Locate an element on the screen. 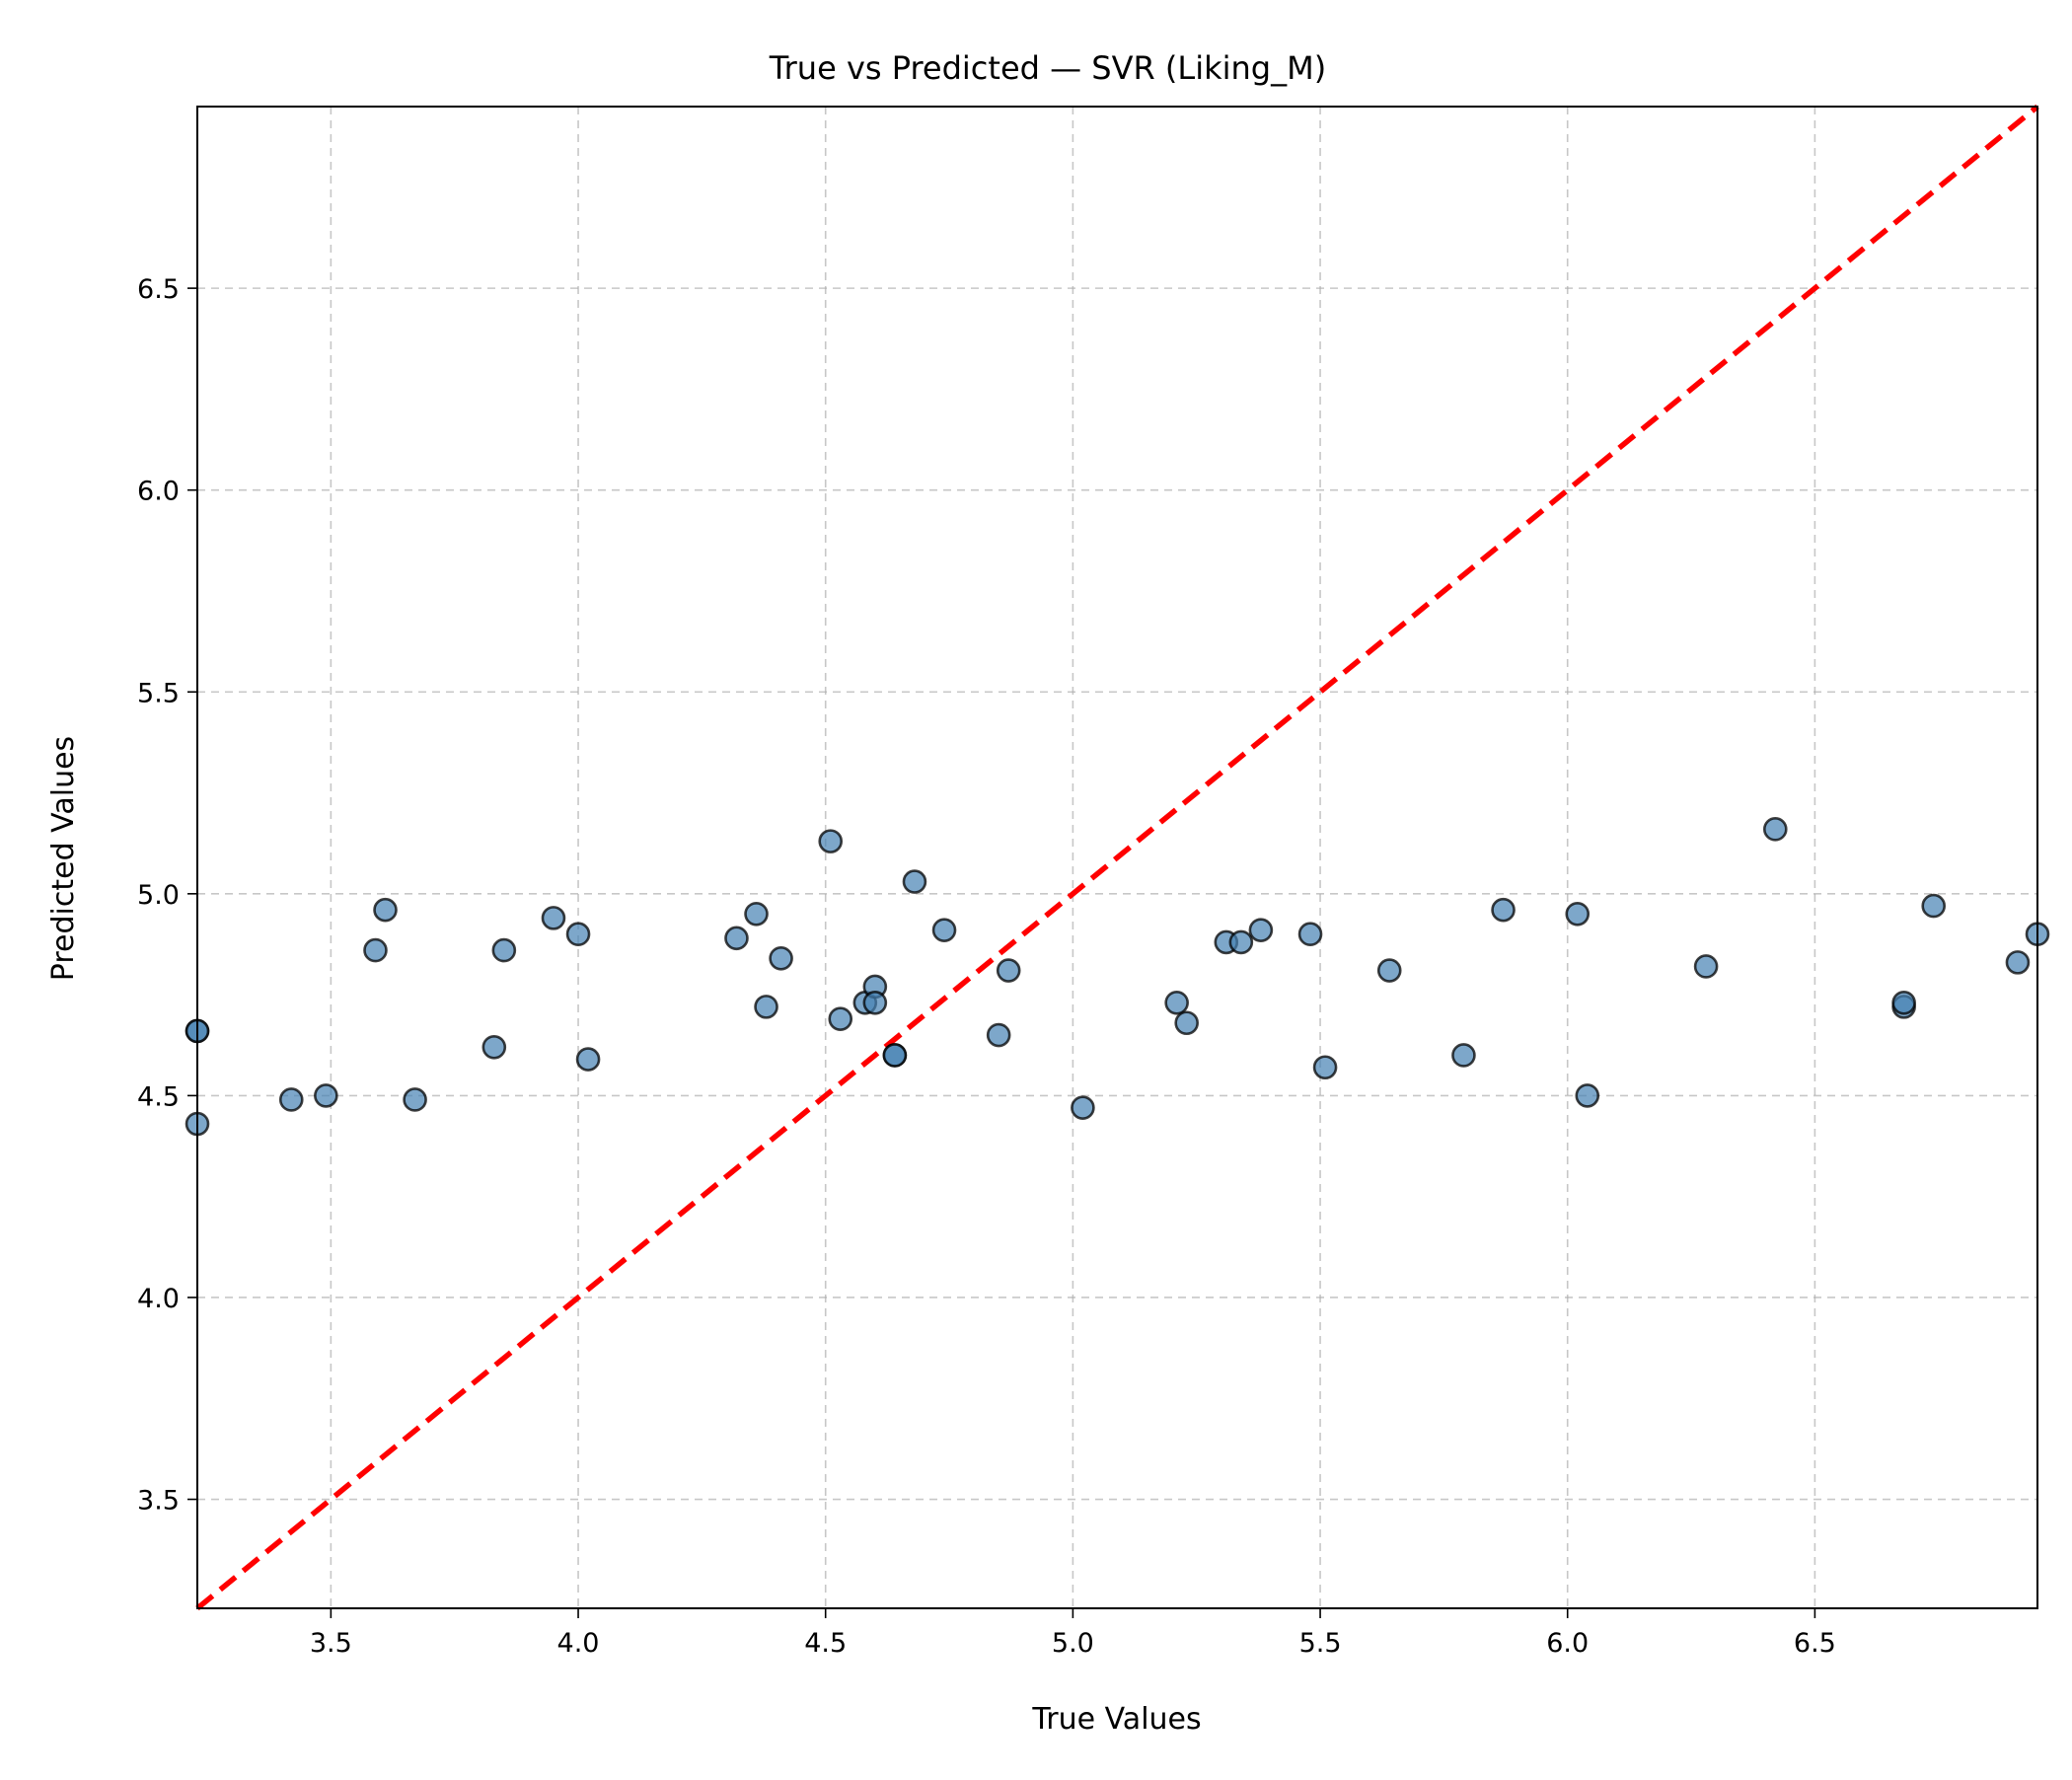  x-tick-label: 6.0 is located at coordinates (1567, 1643).